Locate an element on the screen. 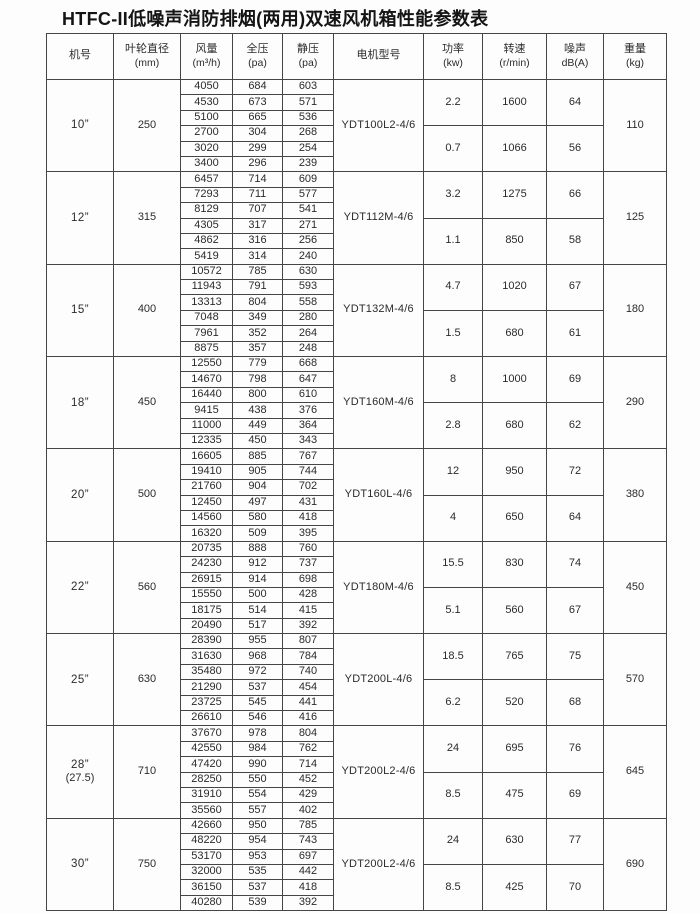 This screenshot has height=914, width=700. cell-total-pressure: 535 is located at coordinates (257, 872).